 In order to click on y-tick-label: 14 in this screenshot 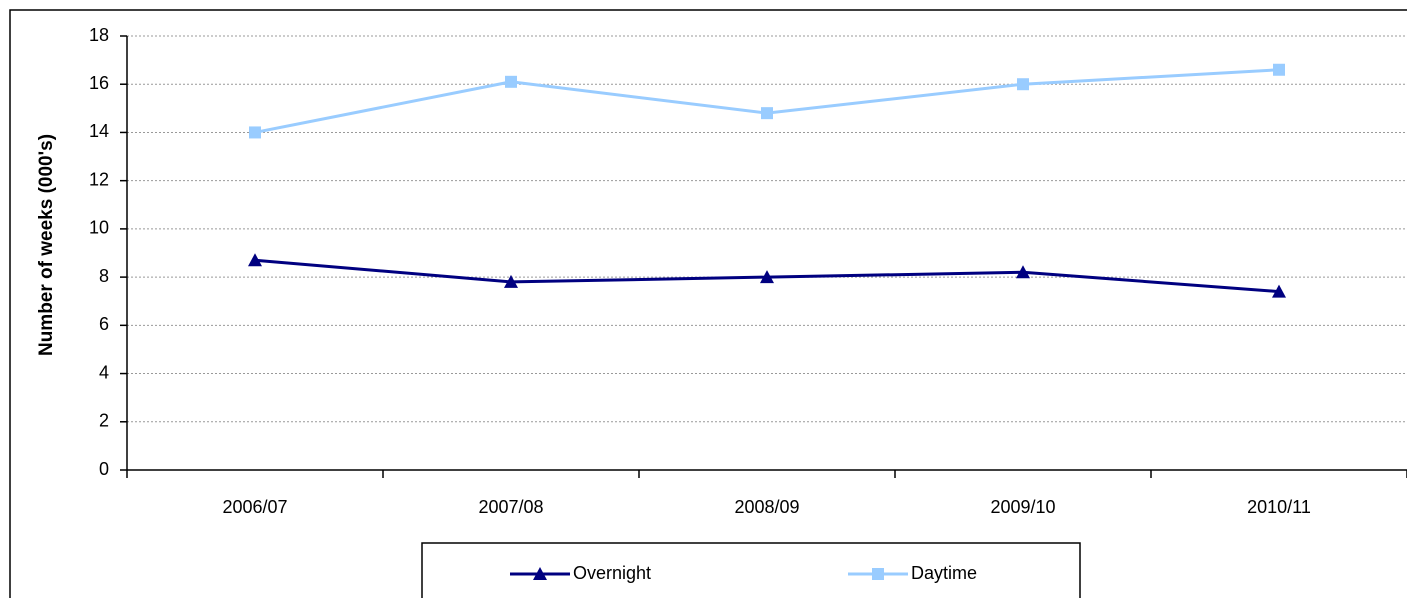, I will do `click(99, 131)`.